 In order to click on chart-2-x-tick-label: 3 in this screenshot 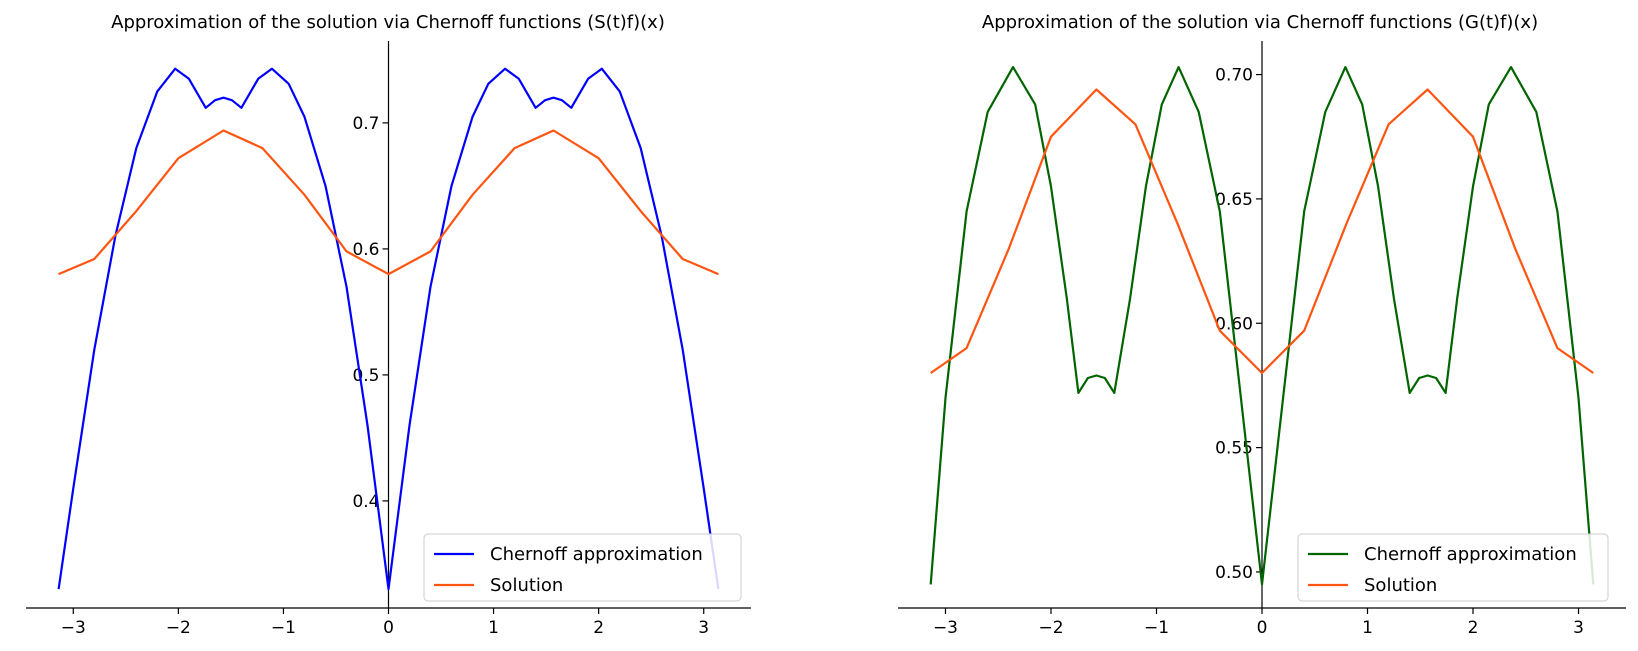, I will do `click(1578, 628)`.